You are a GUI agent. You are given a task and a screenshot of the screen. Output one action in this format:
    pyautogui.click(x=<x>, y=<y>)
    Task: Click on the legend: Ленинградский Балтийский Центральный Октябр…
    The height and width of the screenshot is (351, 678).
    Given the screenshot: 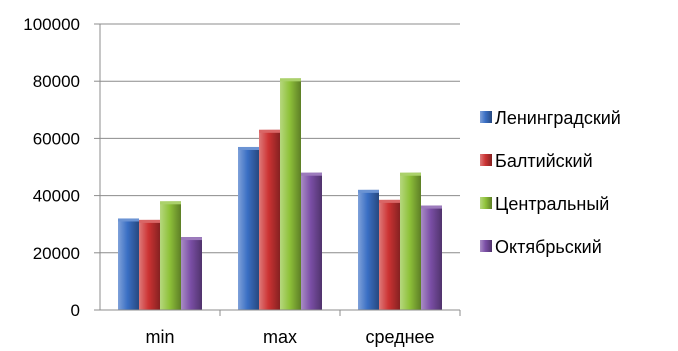 What is the action you would take?
    pyautogui.click(x=550, y=182)
    